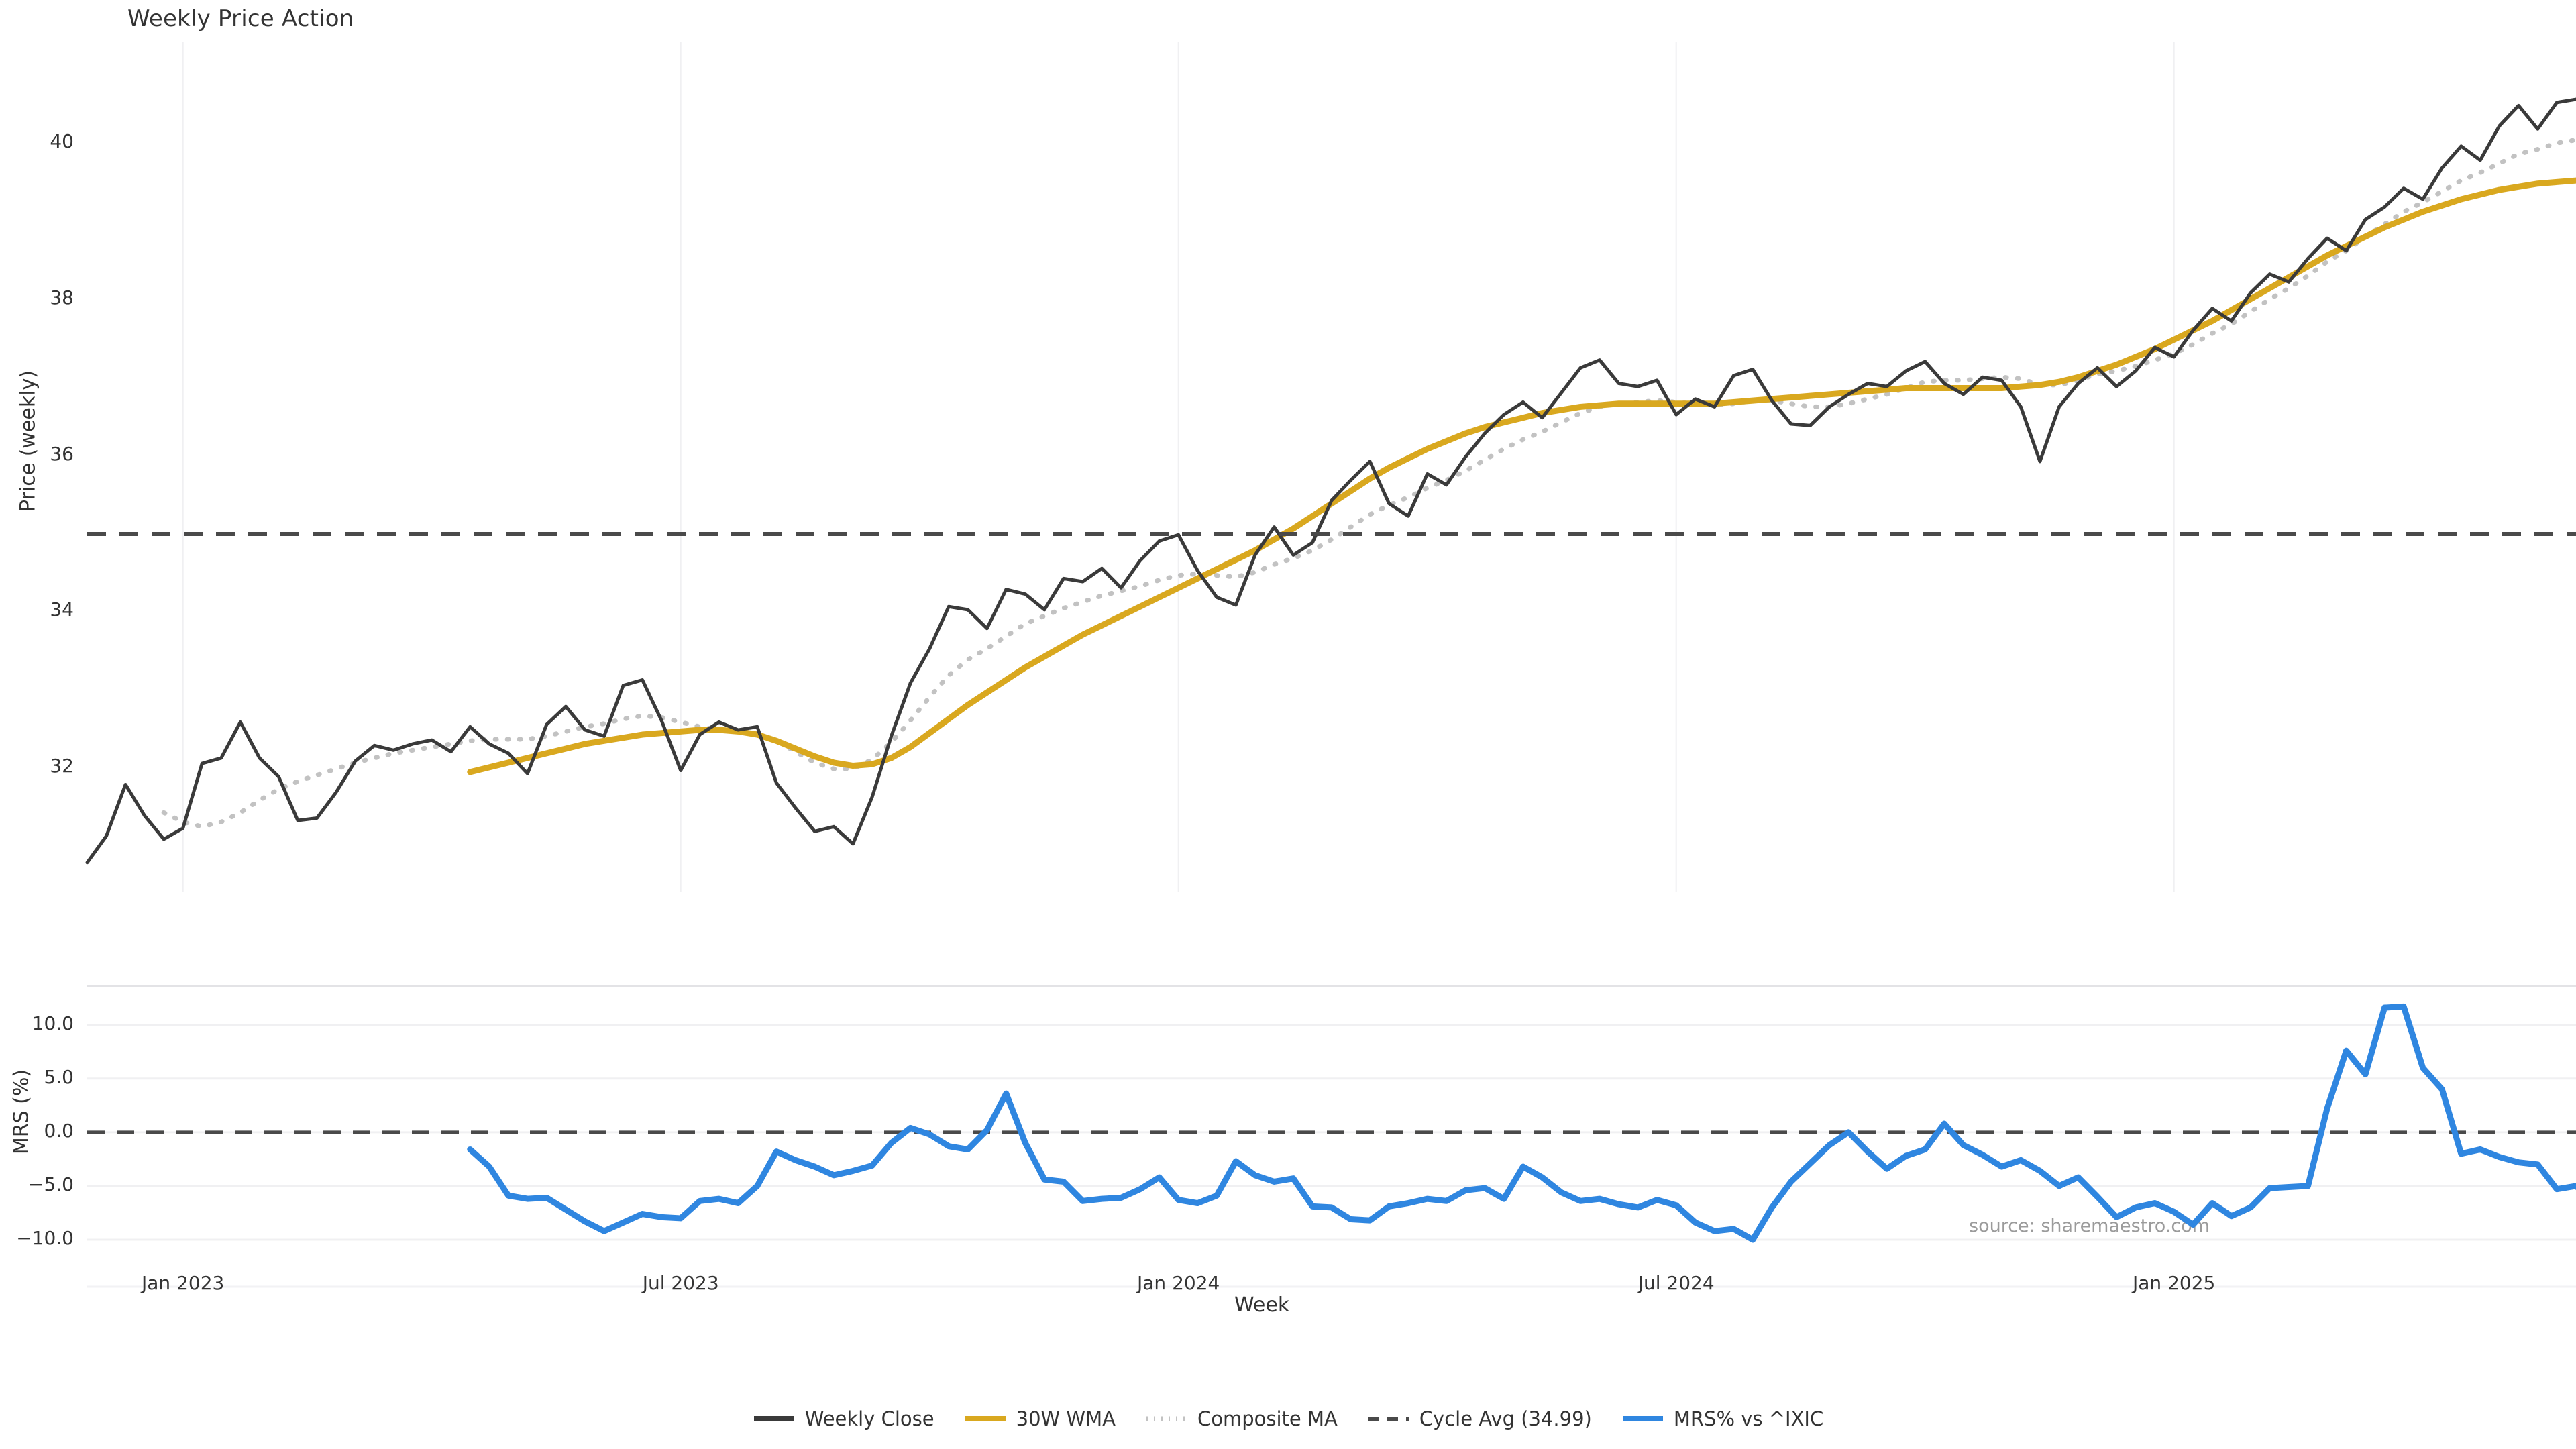 Image resolution: width=2576 pixels, height=1449 pixels. What do you see at coordinates (680, 1283) in the screenshot?
I see `x-tick: Jul 2023` at bounding box center [680, 1283].